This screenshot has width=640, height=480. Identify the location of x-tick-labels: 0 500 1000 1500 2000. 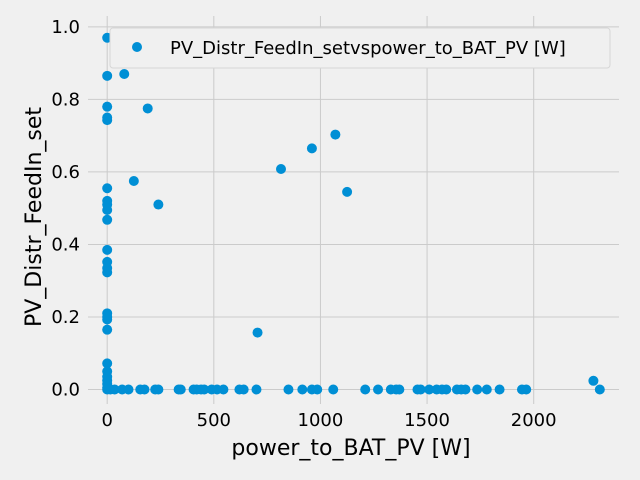
(328, 420).